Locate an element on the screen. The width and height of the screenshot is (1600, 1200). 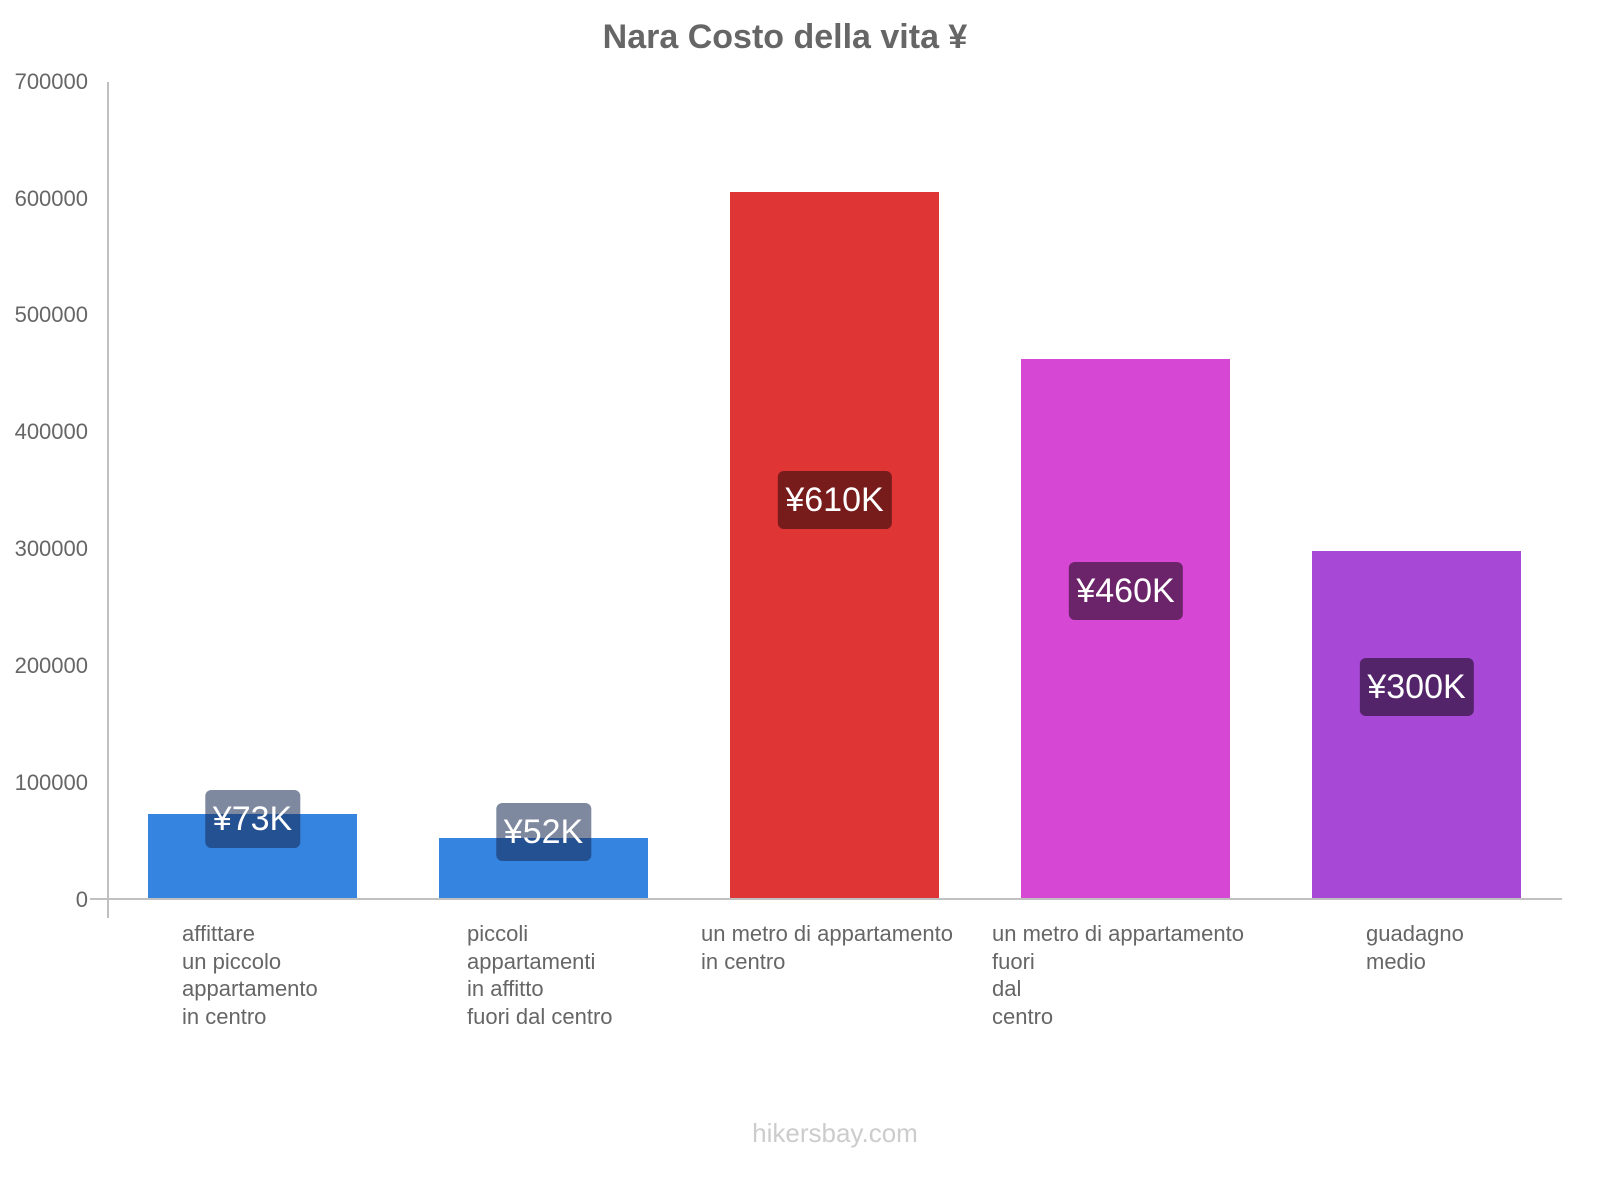
y-tick-label: 600000 is located at coordinates (51, 198).